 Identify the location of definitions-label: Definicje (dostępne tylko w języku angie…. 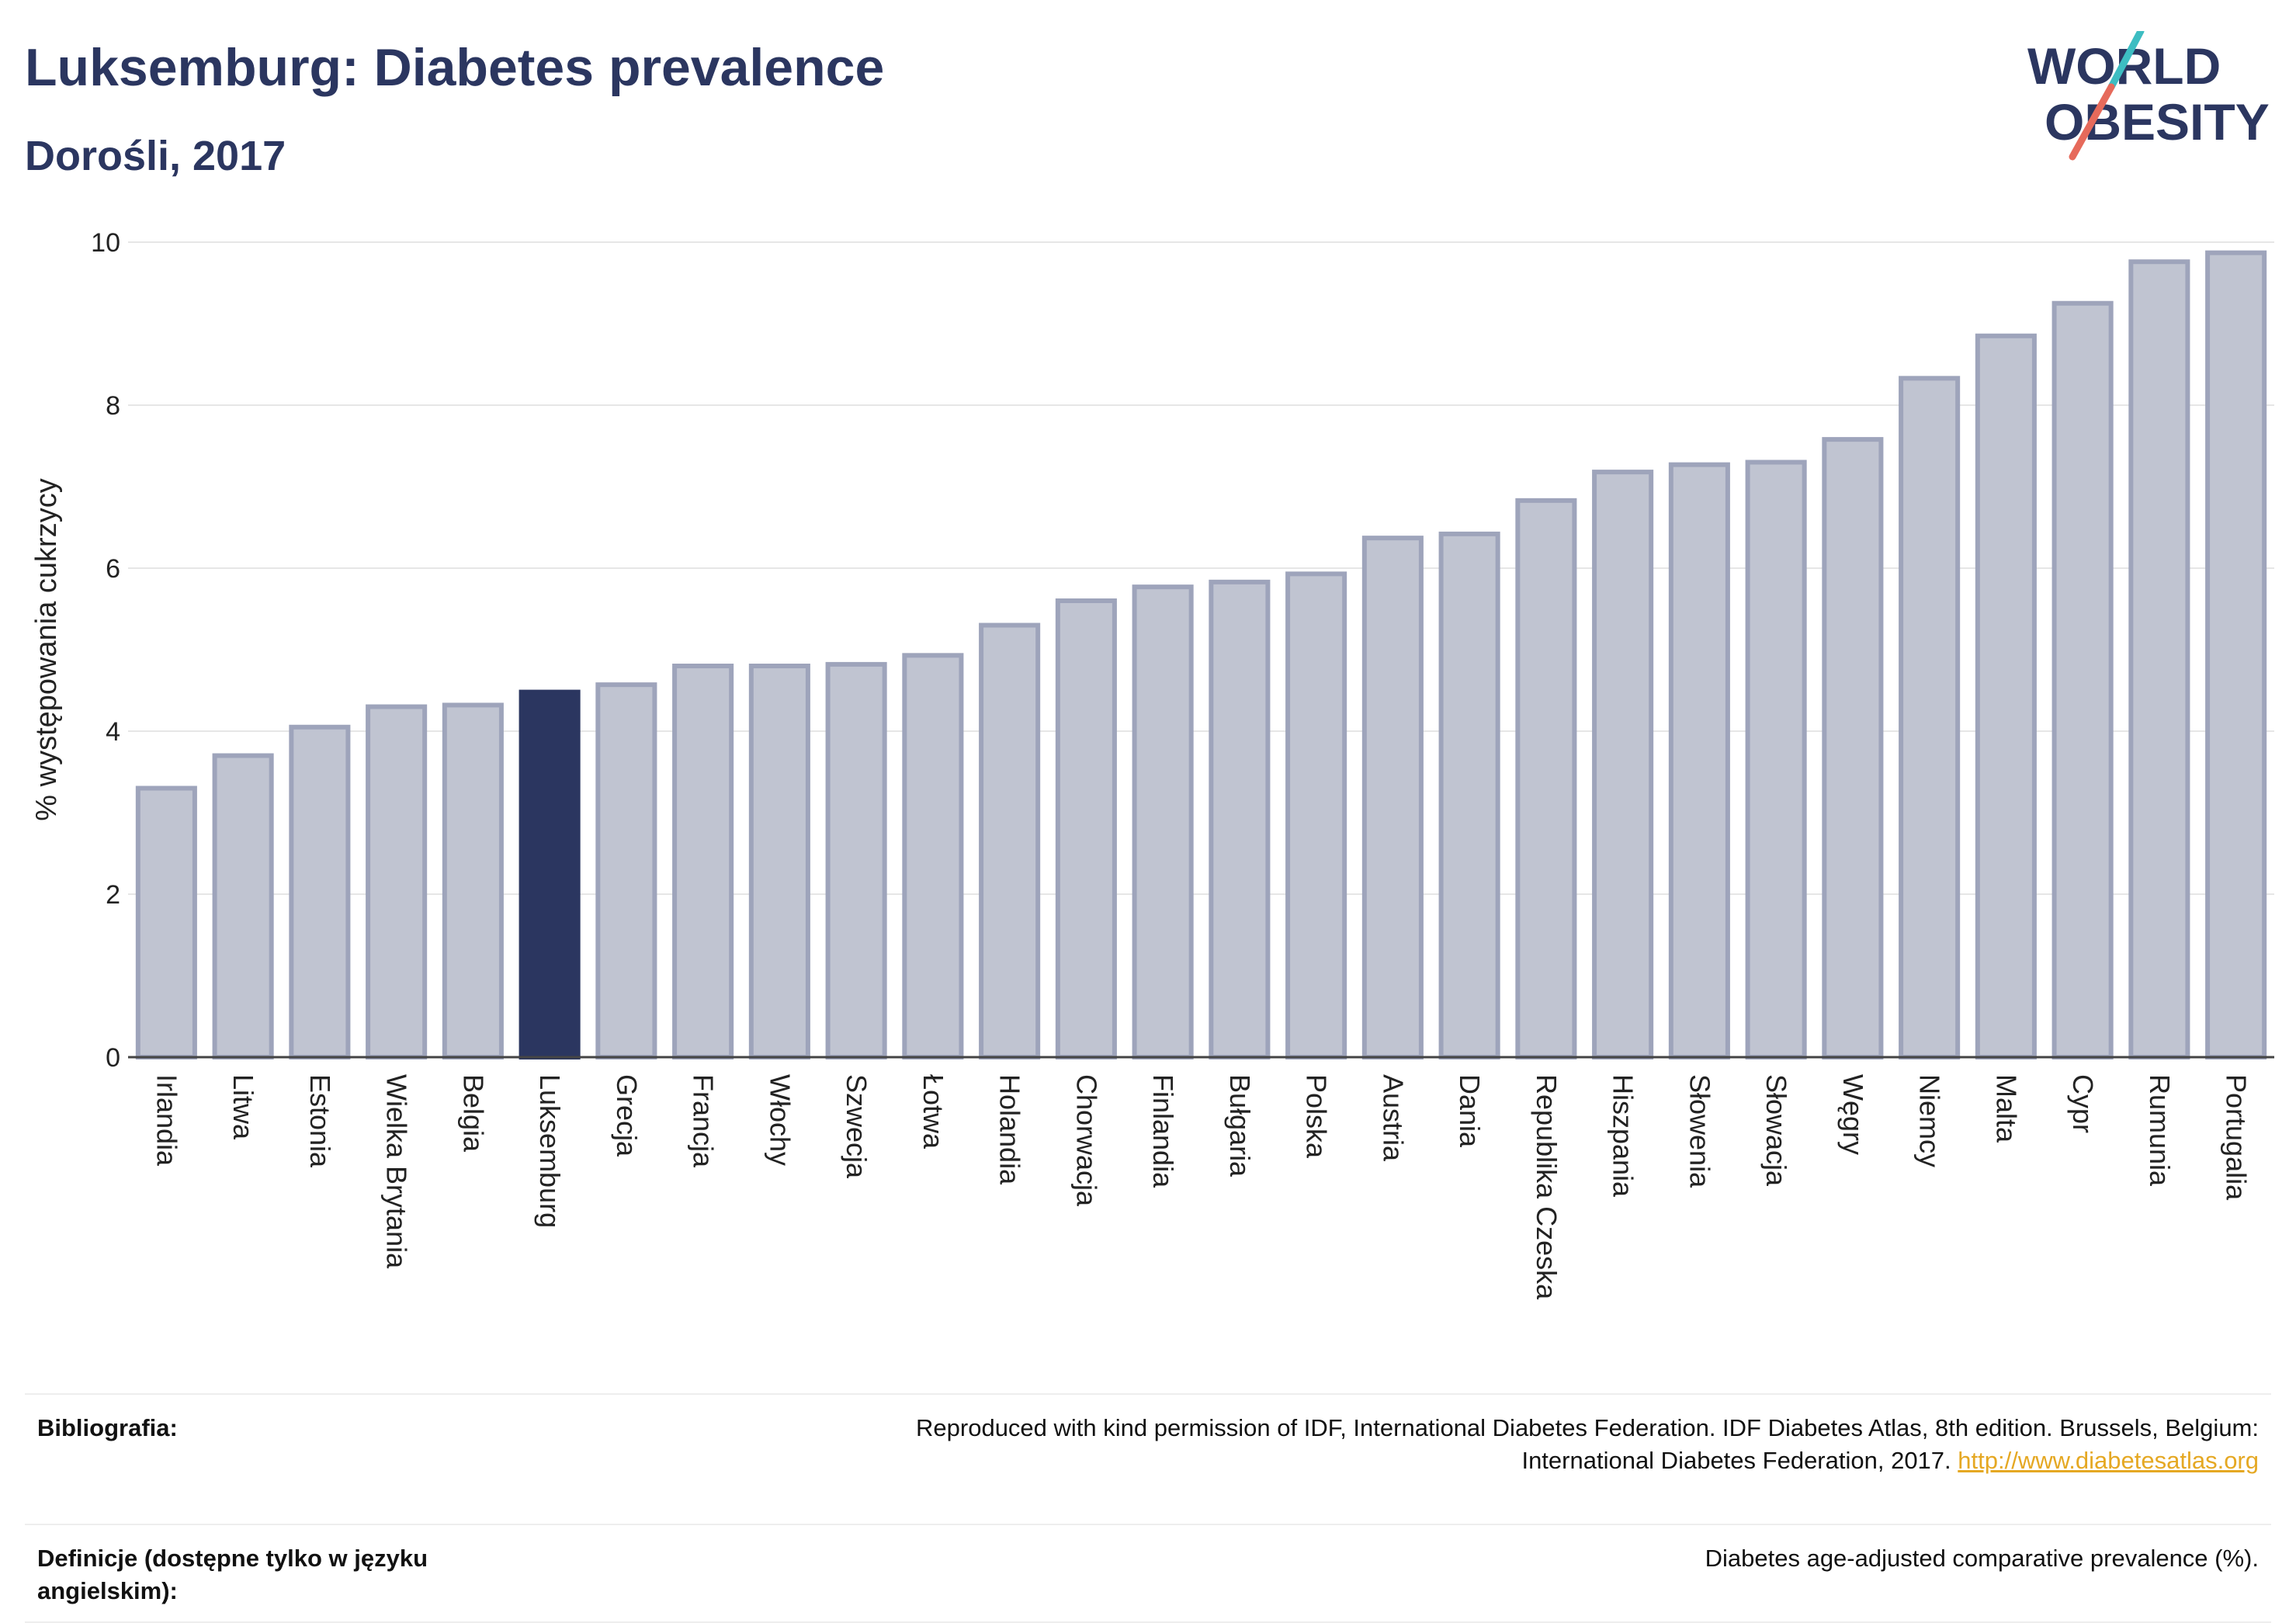
(232, 1574).